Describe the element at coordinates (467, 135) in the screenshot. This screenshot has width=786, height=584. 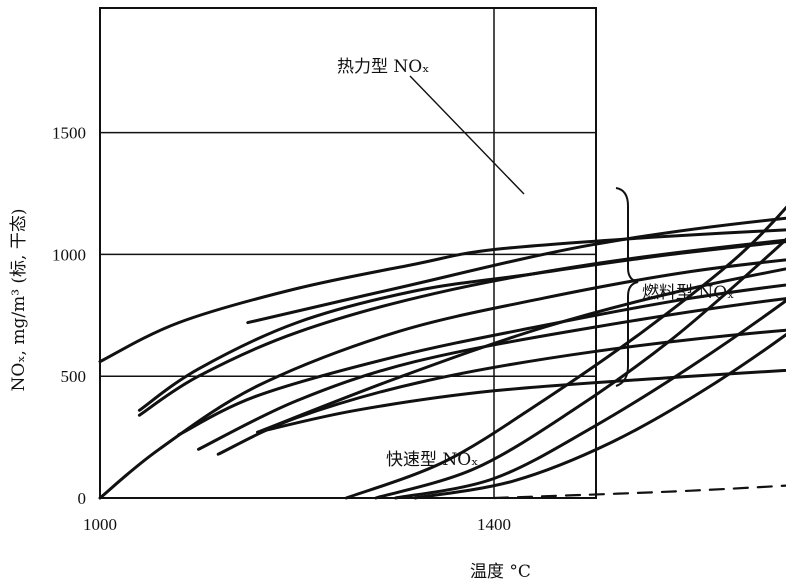
I see `thermal-leader-line` at that location.